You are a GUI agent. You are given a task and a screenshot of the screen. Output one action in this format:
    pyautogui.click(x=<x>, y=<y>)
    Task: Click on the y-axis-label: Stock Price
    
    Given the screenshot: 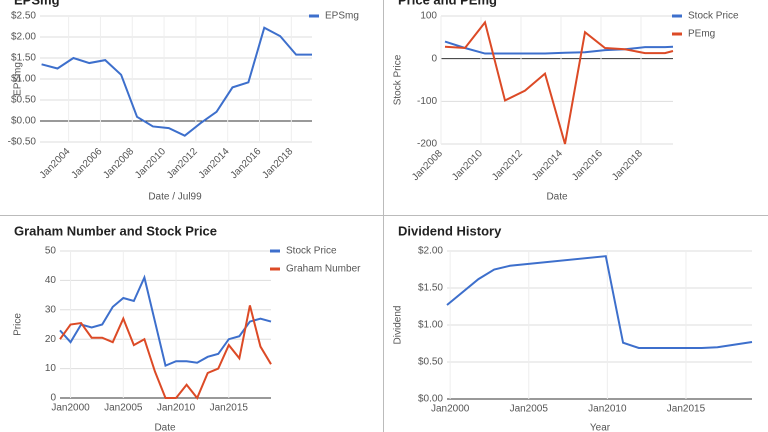 What is the action you would take?
    pyautogui.click(x=398, y=79)
    